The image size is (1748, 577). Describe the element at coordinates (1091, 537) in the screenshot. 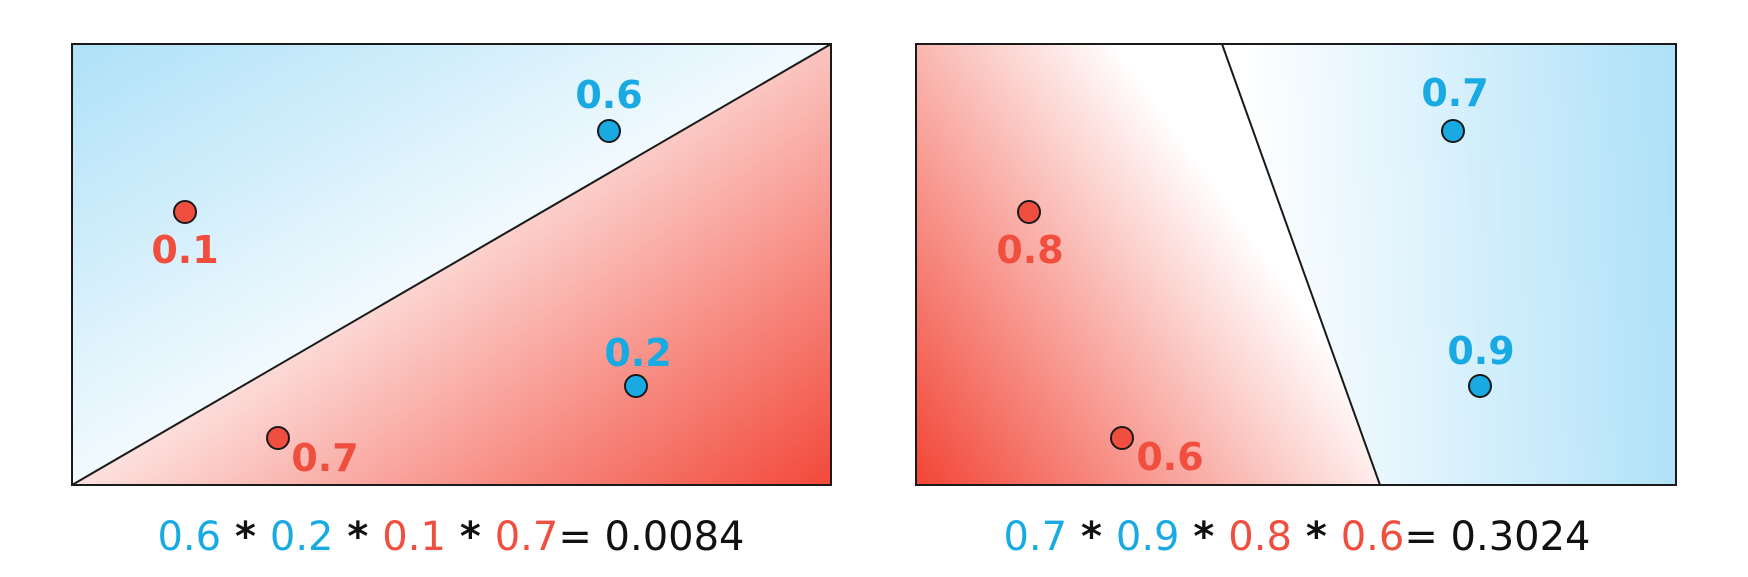

I see `eq-right-op-1: *` at that location.